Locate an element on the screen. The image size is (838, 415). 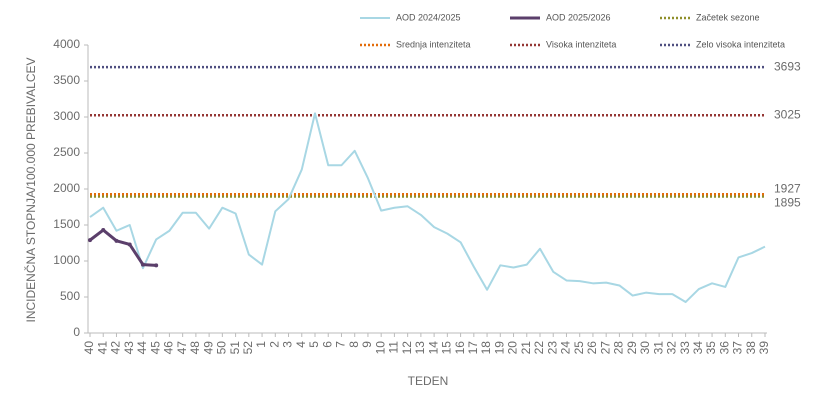
y-tick-label: 2000 is located at coordinates (66, 188).